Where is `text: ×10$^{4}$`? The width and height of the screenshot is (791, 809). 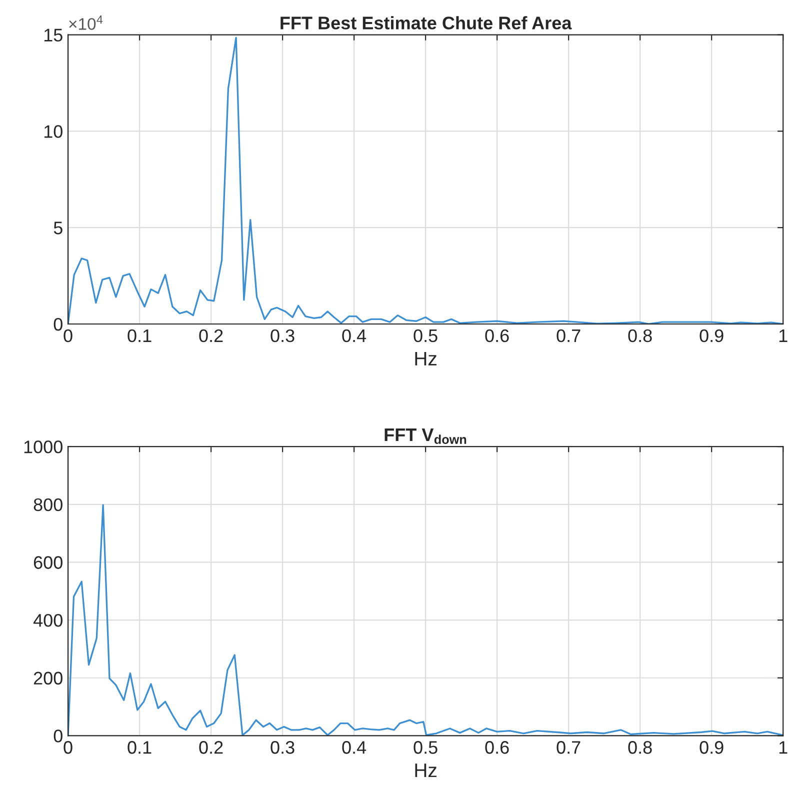 text: ×10$^{4}$ is located at coordinates (86, 23).